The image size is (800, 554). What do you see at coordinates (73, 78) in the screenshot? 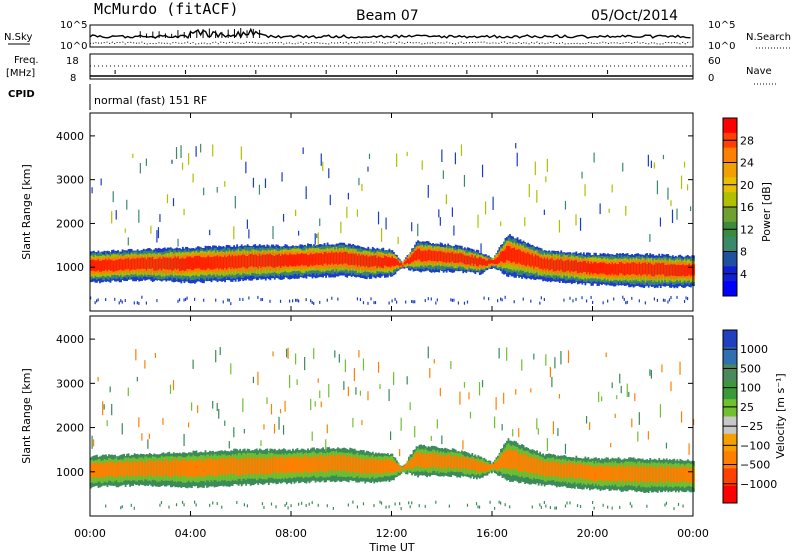
I see `freq-tick-bottom: 8` at bounding box center [73, 78].